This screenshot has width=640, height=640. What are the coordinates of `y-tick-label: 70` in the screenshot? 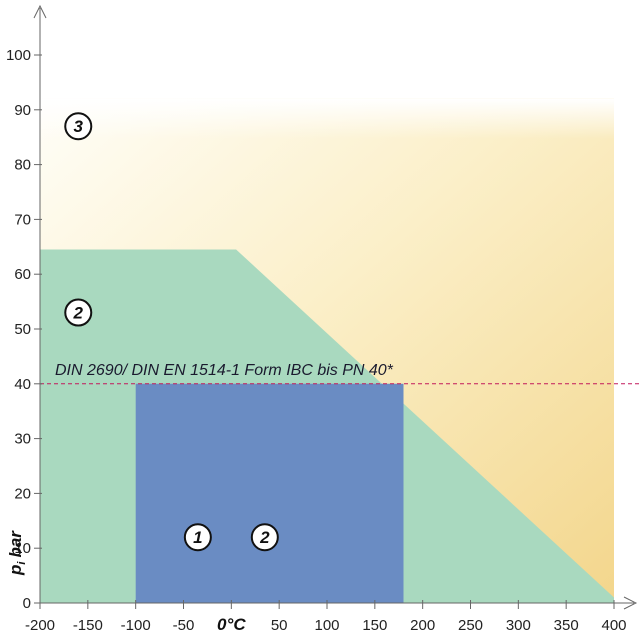 It's located at (22, 219).